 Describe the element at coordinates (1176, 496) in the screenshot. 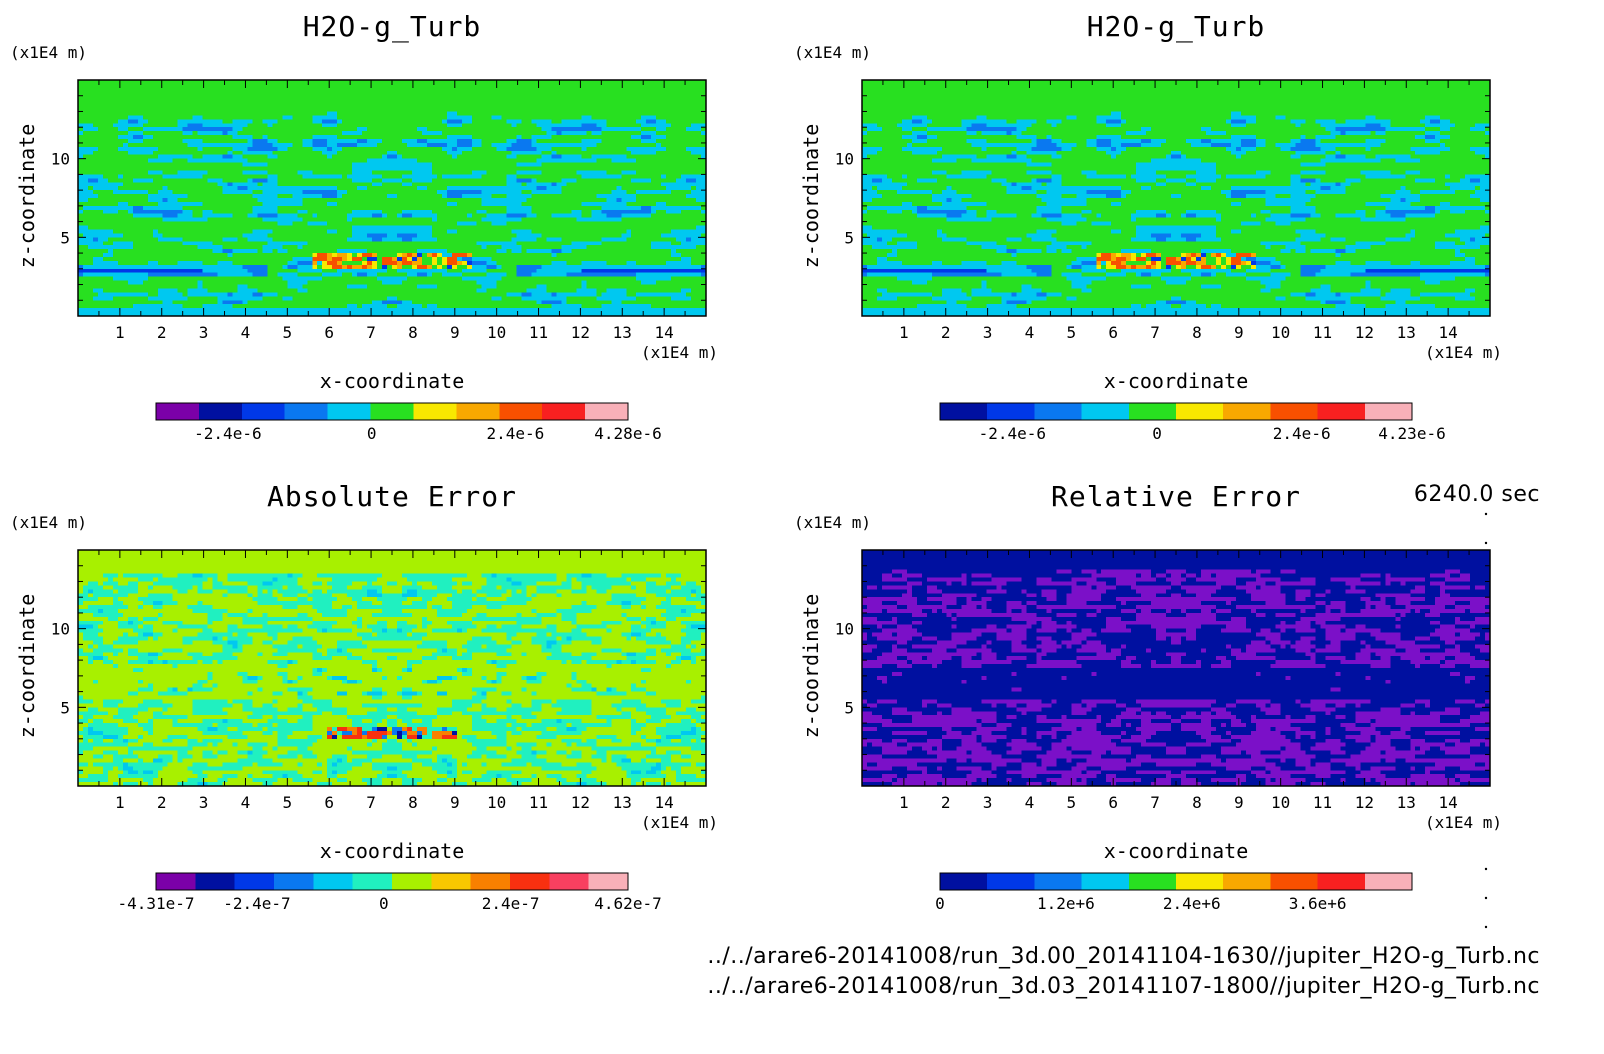

I see `chart-title: Relative Error` at that location.